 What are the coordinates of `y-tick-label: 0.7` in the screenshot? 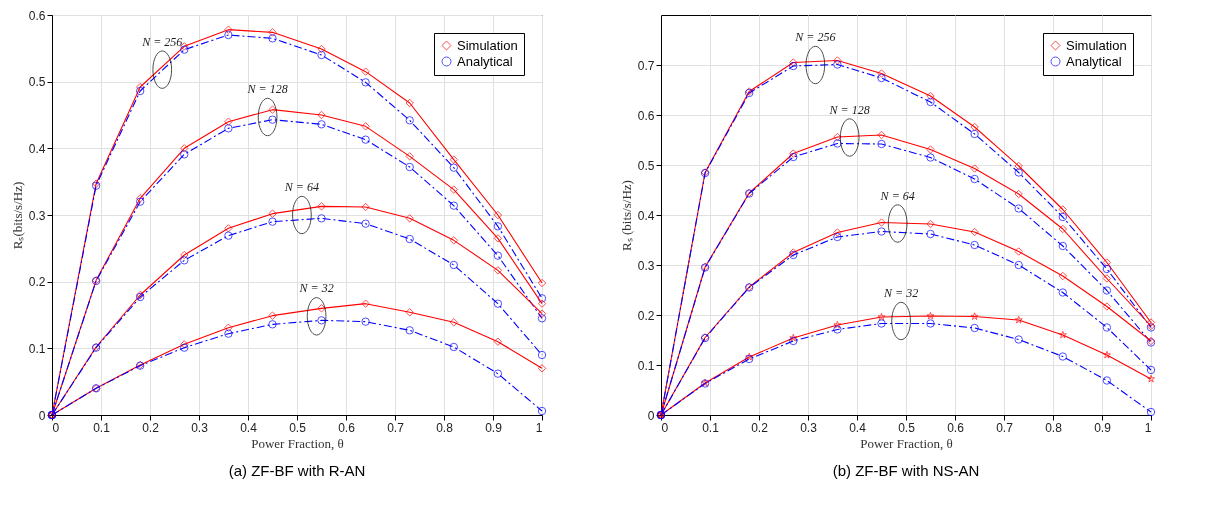 It's located at (646, 65).